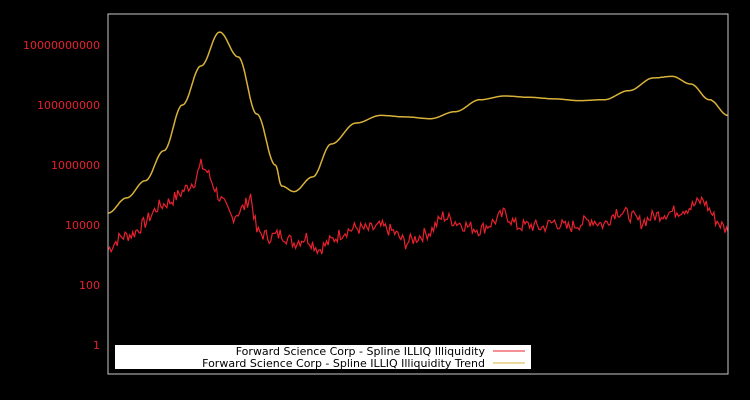 This screenshot has height=400, width=750. I want to click on y-tick-label: 100, so click(89, 285).